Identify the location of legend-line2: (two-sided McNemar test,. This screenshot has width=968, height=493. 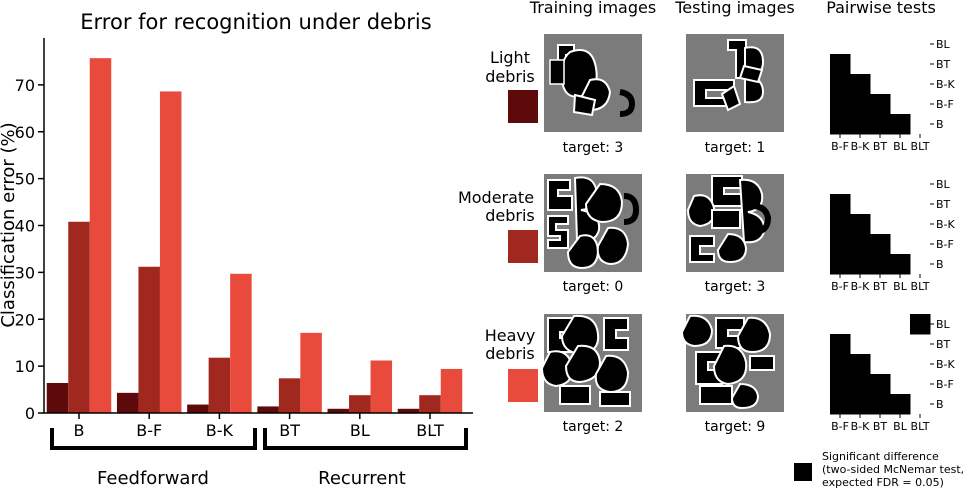
(893, 469).